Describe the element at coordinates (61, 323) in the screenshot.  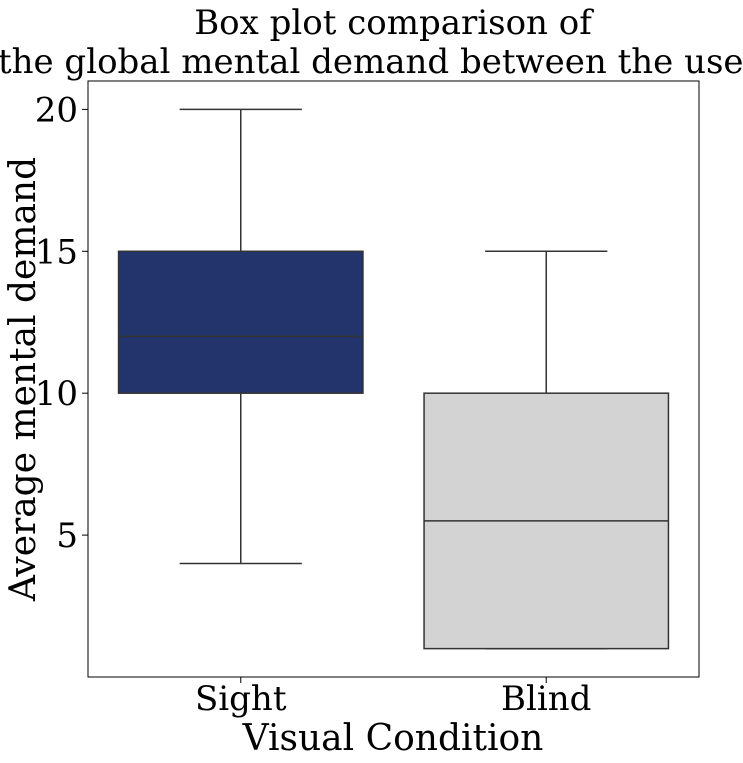
I see `y-axis-ticks: 5 10 15 20` at that location.